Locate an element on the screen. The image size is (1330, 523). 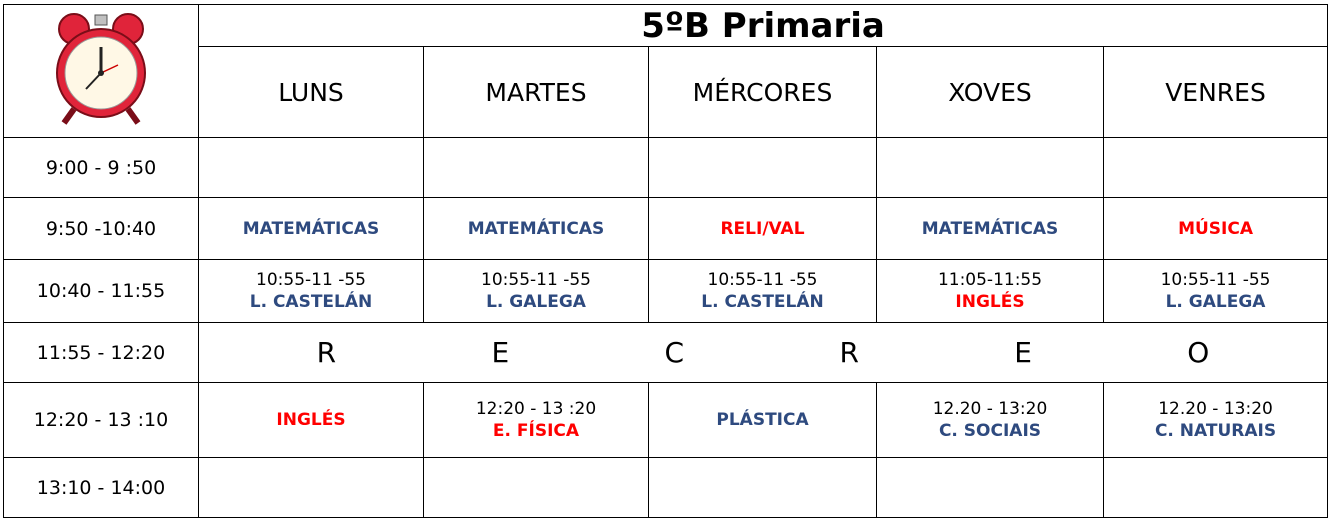
lesson-cell: 11:05-11:55 INGLÉS is located at coordinates (990, 291).